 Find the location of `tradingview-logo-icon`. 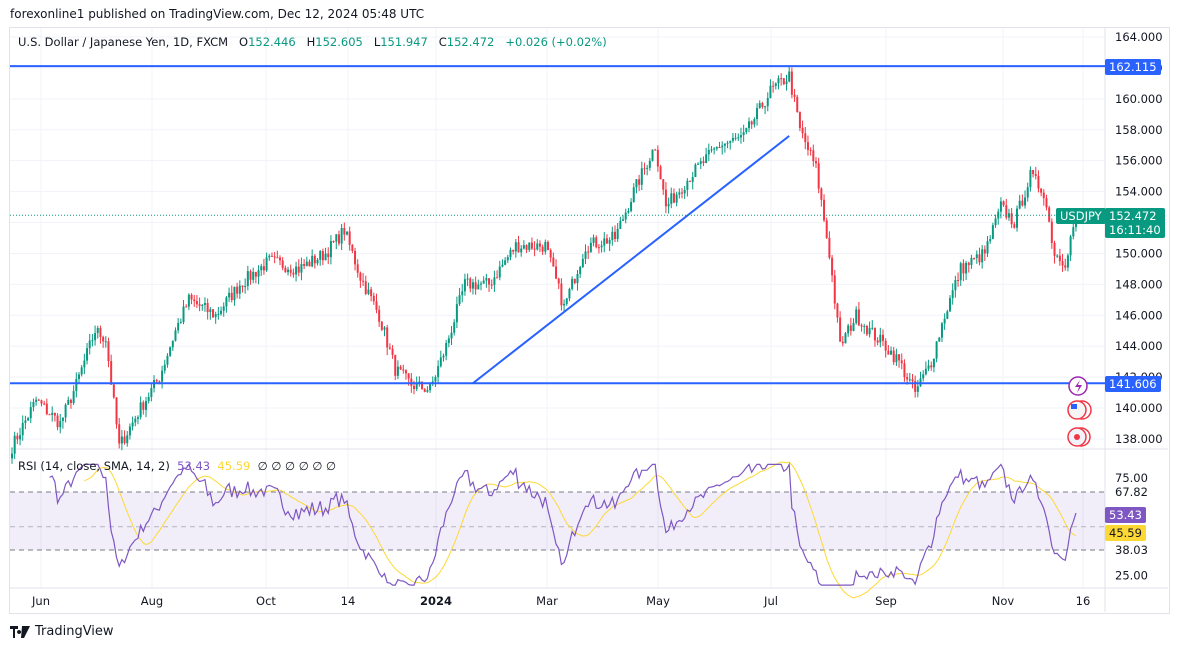

tradingview-logo-icon is located at coordinates (20, 631).